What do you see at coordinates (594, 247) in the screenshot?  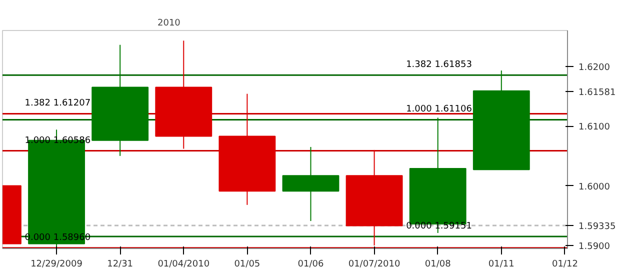 I see `y-tick-label: 1.5900` at bounding box center [594, 247].